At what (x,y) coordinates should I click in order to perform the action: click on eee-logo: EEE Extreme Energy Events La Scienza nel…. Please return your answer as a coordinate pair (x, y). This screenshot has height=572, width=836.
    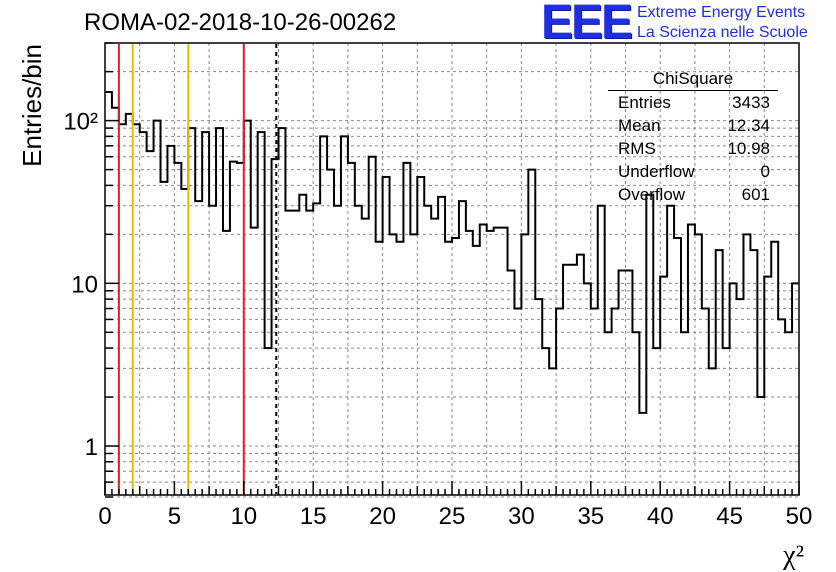
    Looking at the image, I should click on (686, 24).